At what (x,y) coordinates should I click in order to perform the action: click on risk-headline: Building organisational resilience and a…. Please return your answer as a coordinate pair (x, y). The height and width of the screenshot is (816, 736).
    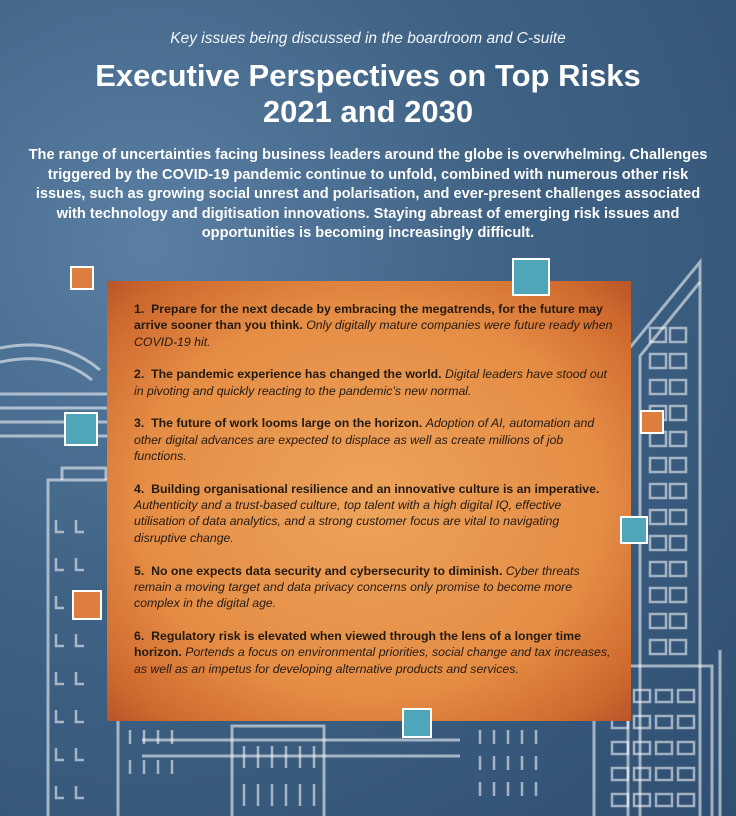
    Looking at the image, I should click on (375, 488).